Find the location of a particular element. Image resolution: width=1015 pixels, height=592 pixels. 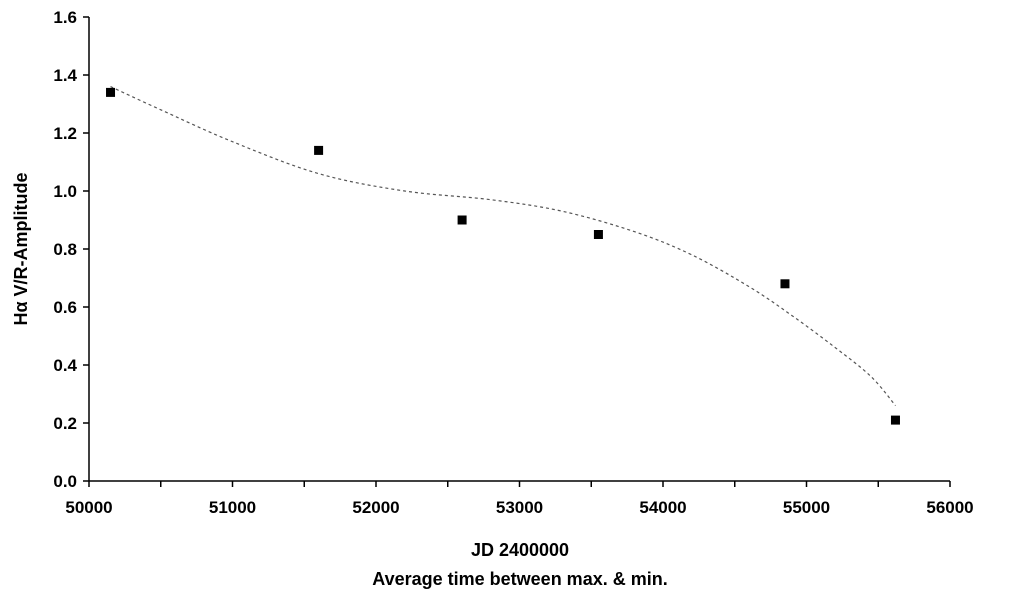

y-tick-label: 0.6 is located at coordinates (65, 307).